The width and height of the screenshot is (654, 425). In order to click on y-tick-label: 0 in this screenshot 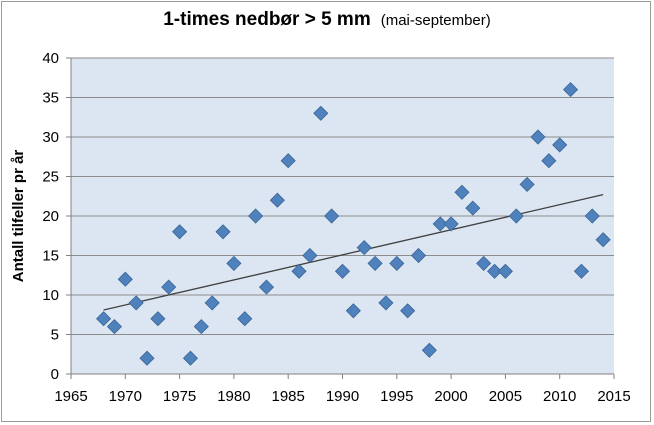, I will do `click(55, 374)`.